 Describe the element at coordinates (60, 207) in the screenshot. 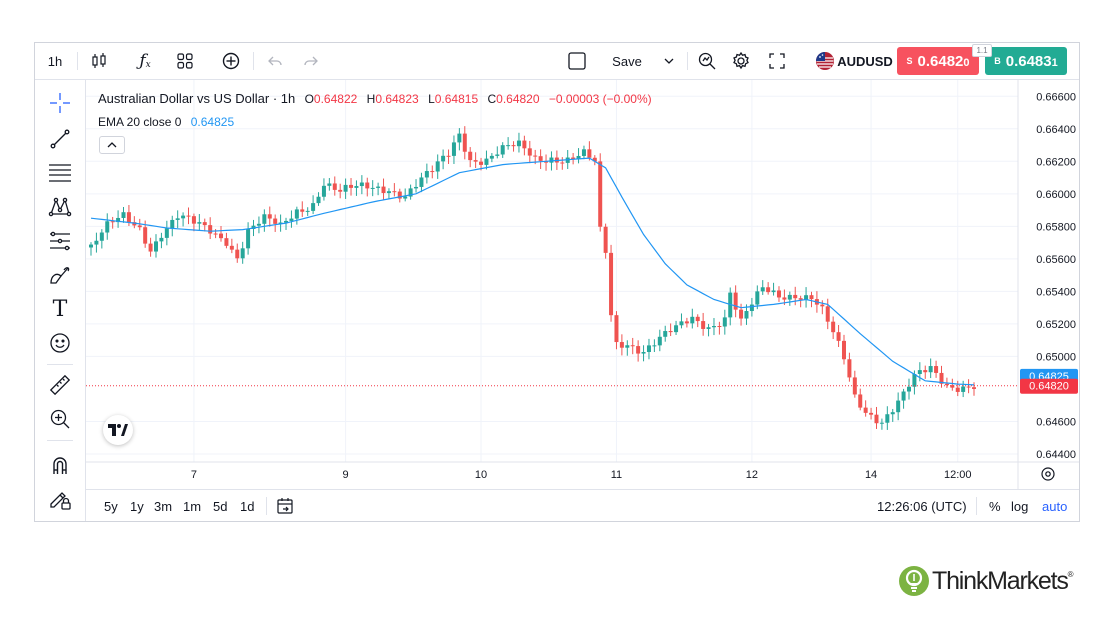

I see `pattern-icon` at that location.